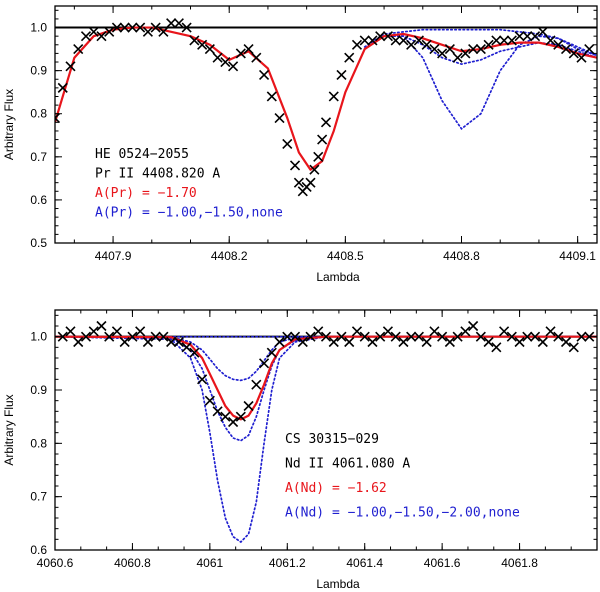 This screenshot has height=592, width=600. What do you see at coordinates (9, 124) in the screenshot?
I see `y-axis-label: Arbitrary Flux` at bounding box center [9, 124].